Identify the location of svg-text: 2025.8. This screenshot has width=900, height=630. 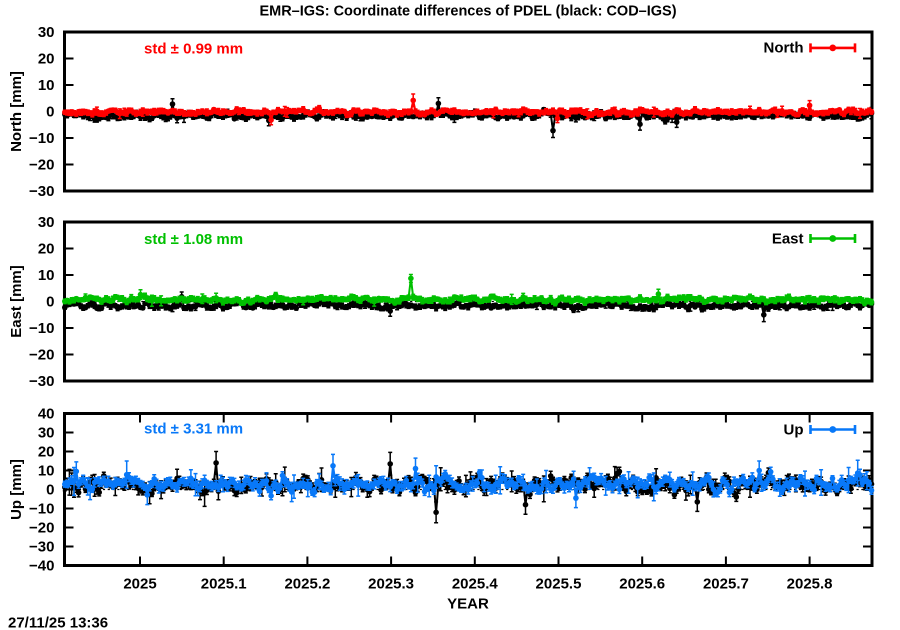
(810, 584).